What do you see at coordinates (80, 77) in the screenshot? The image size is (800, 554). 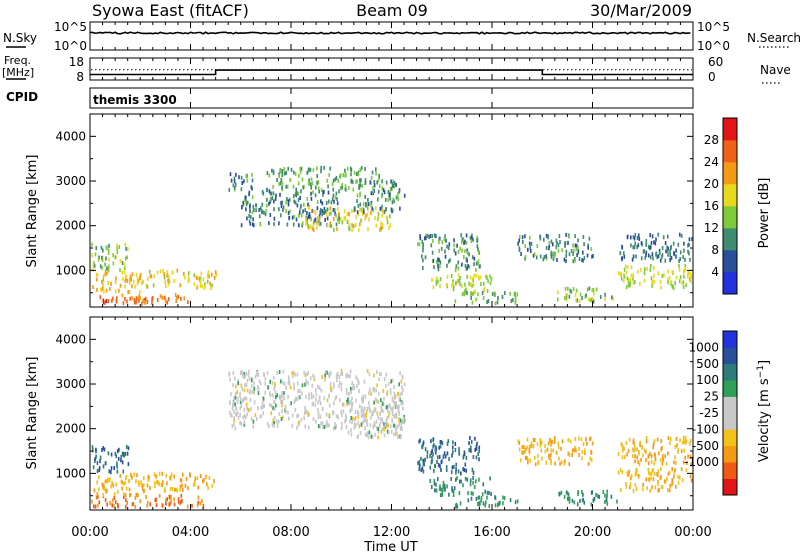 I see `freq-tick-bottom: 8` at bounding box center [80, 77].